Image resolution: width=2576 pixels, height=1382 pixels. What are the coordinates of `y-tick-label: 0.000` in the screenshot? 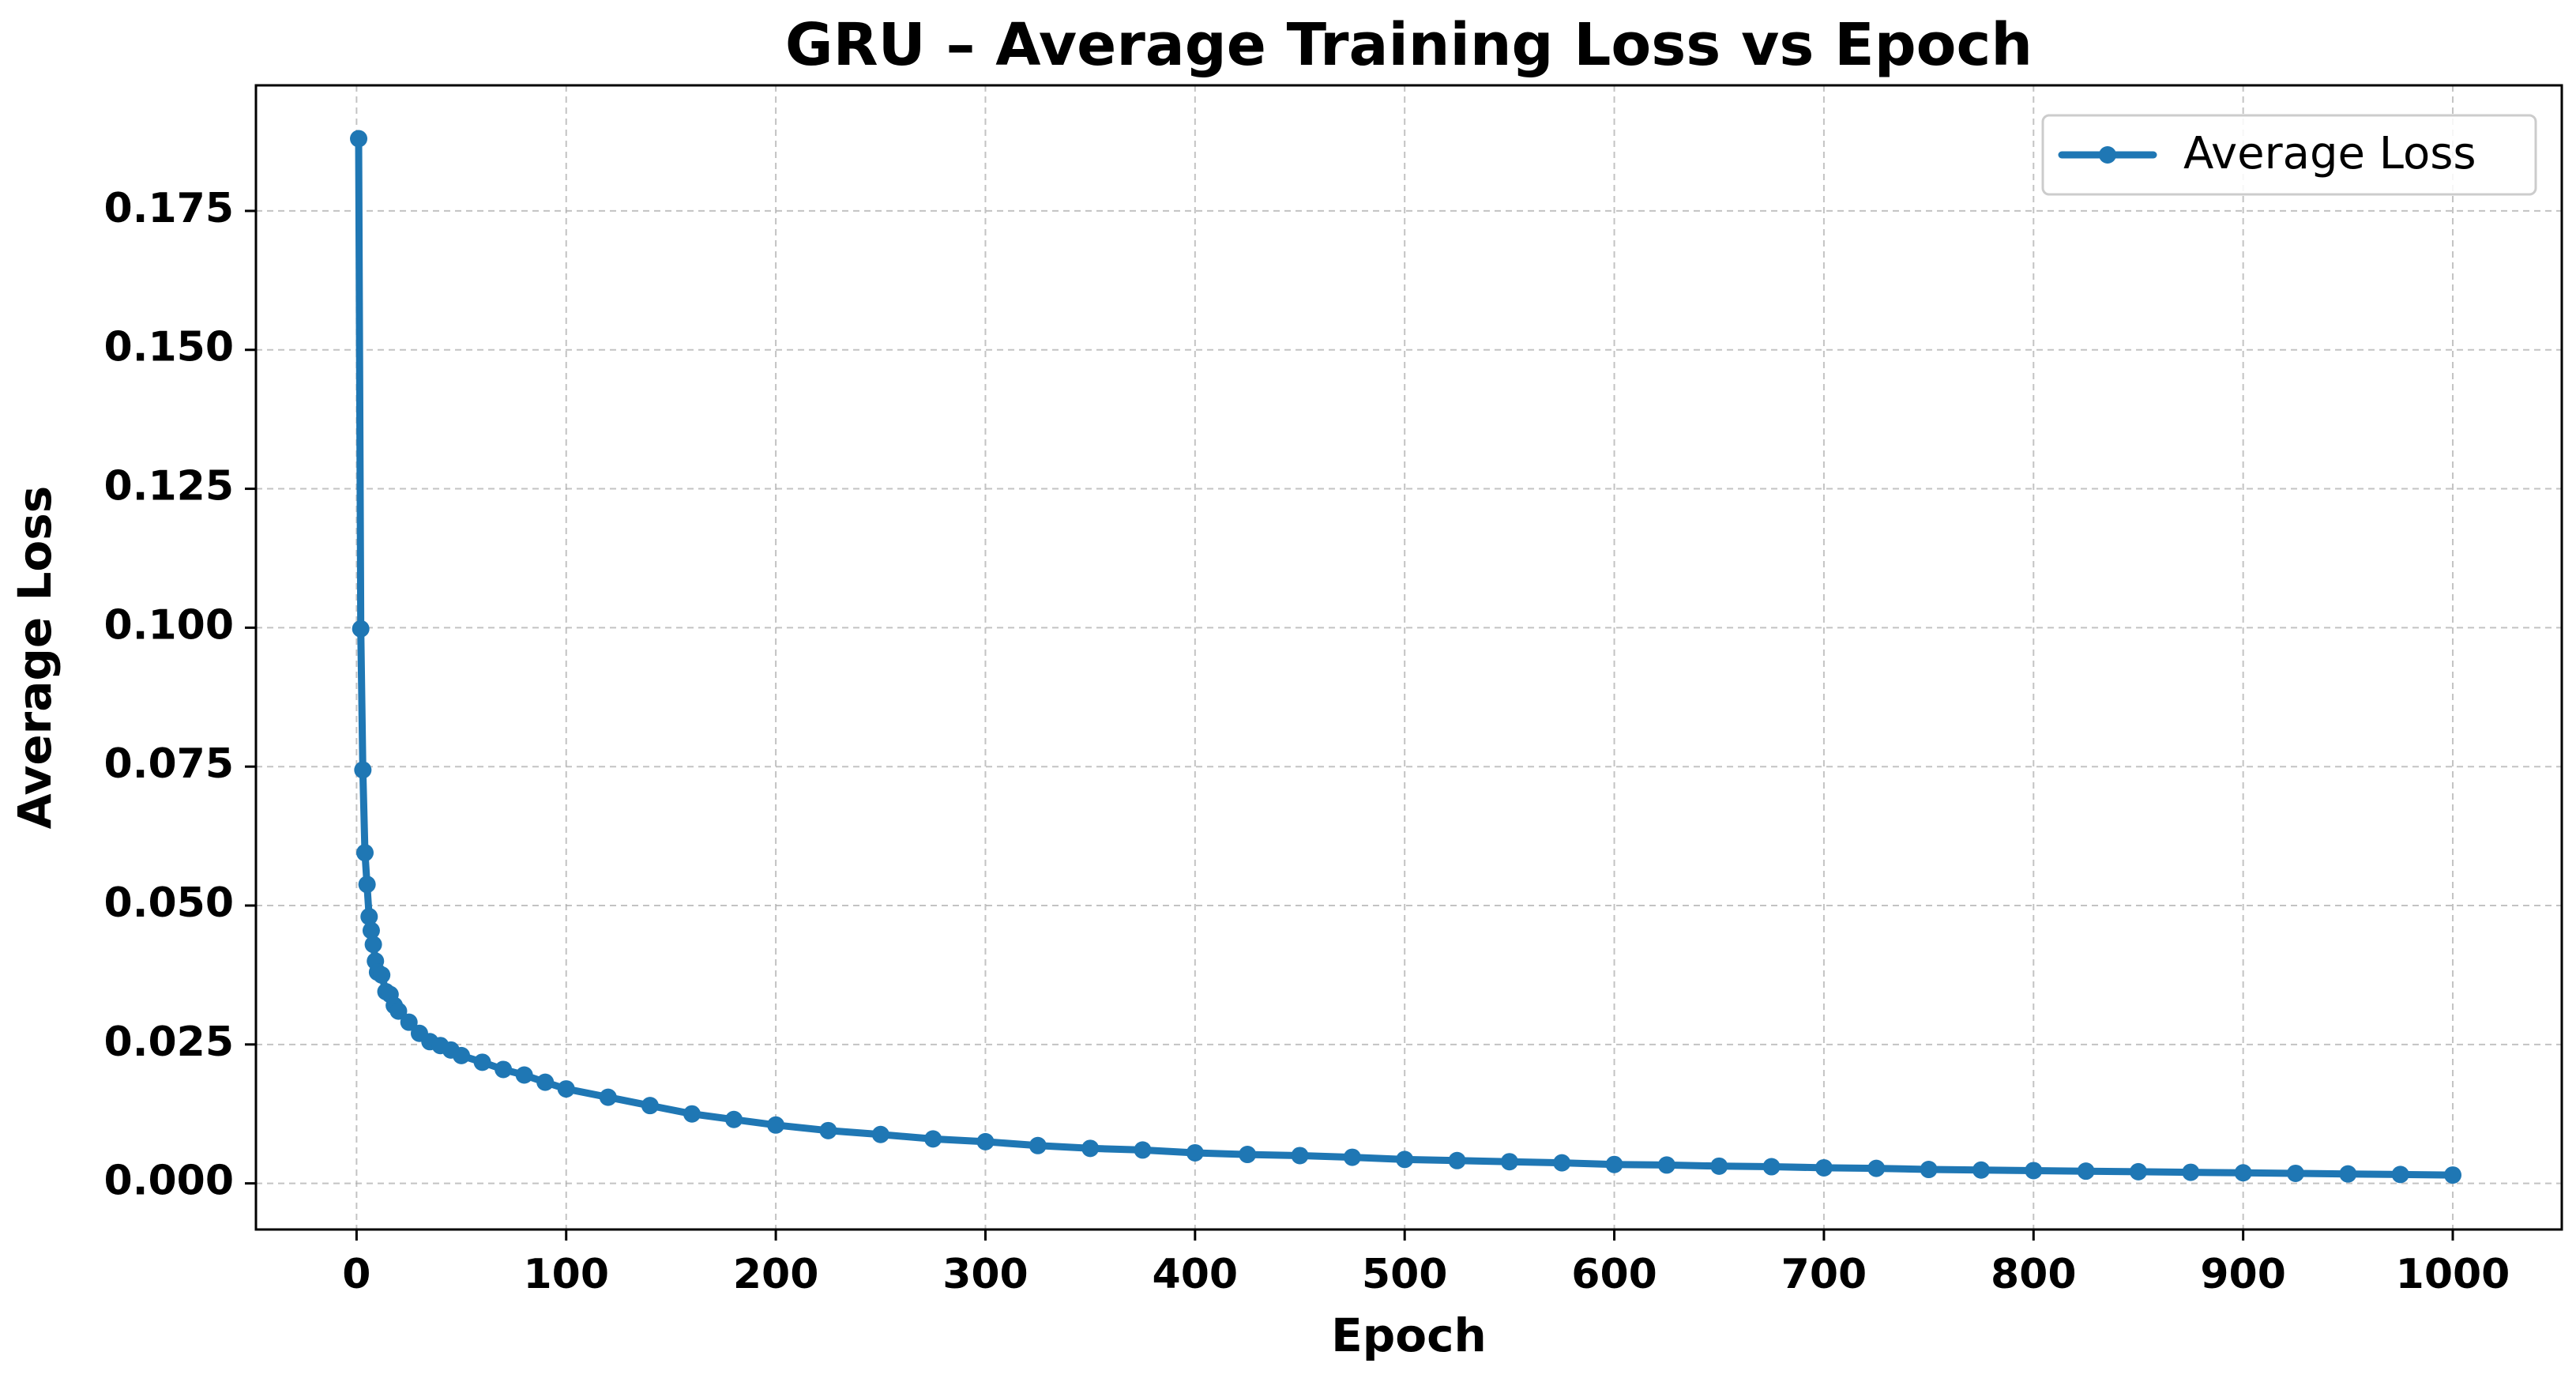 It's located at (169, 1181).